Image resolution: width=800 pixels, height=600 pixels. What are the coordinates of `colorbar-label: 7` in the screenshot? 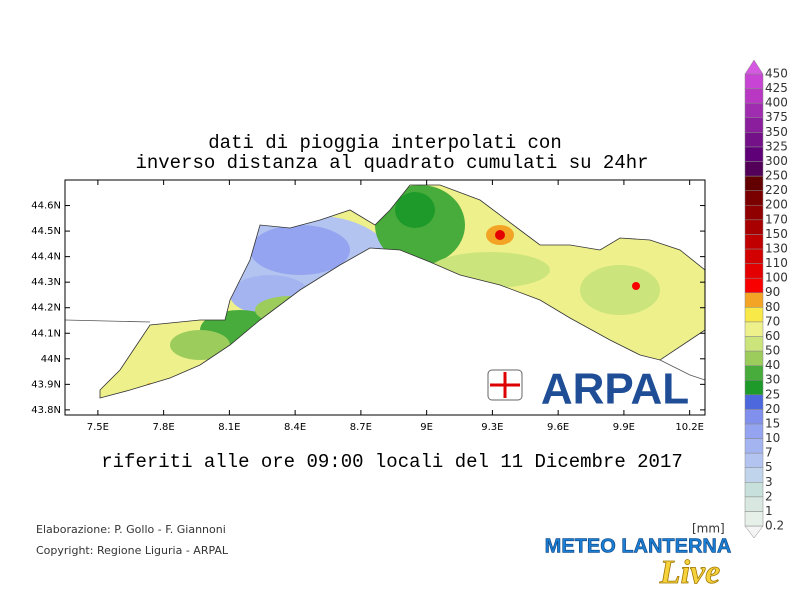 It's located at (769, 453).